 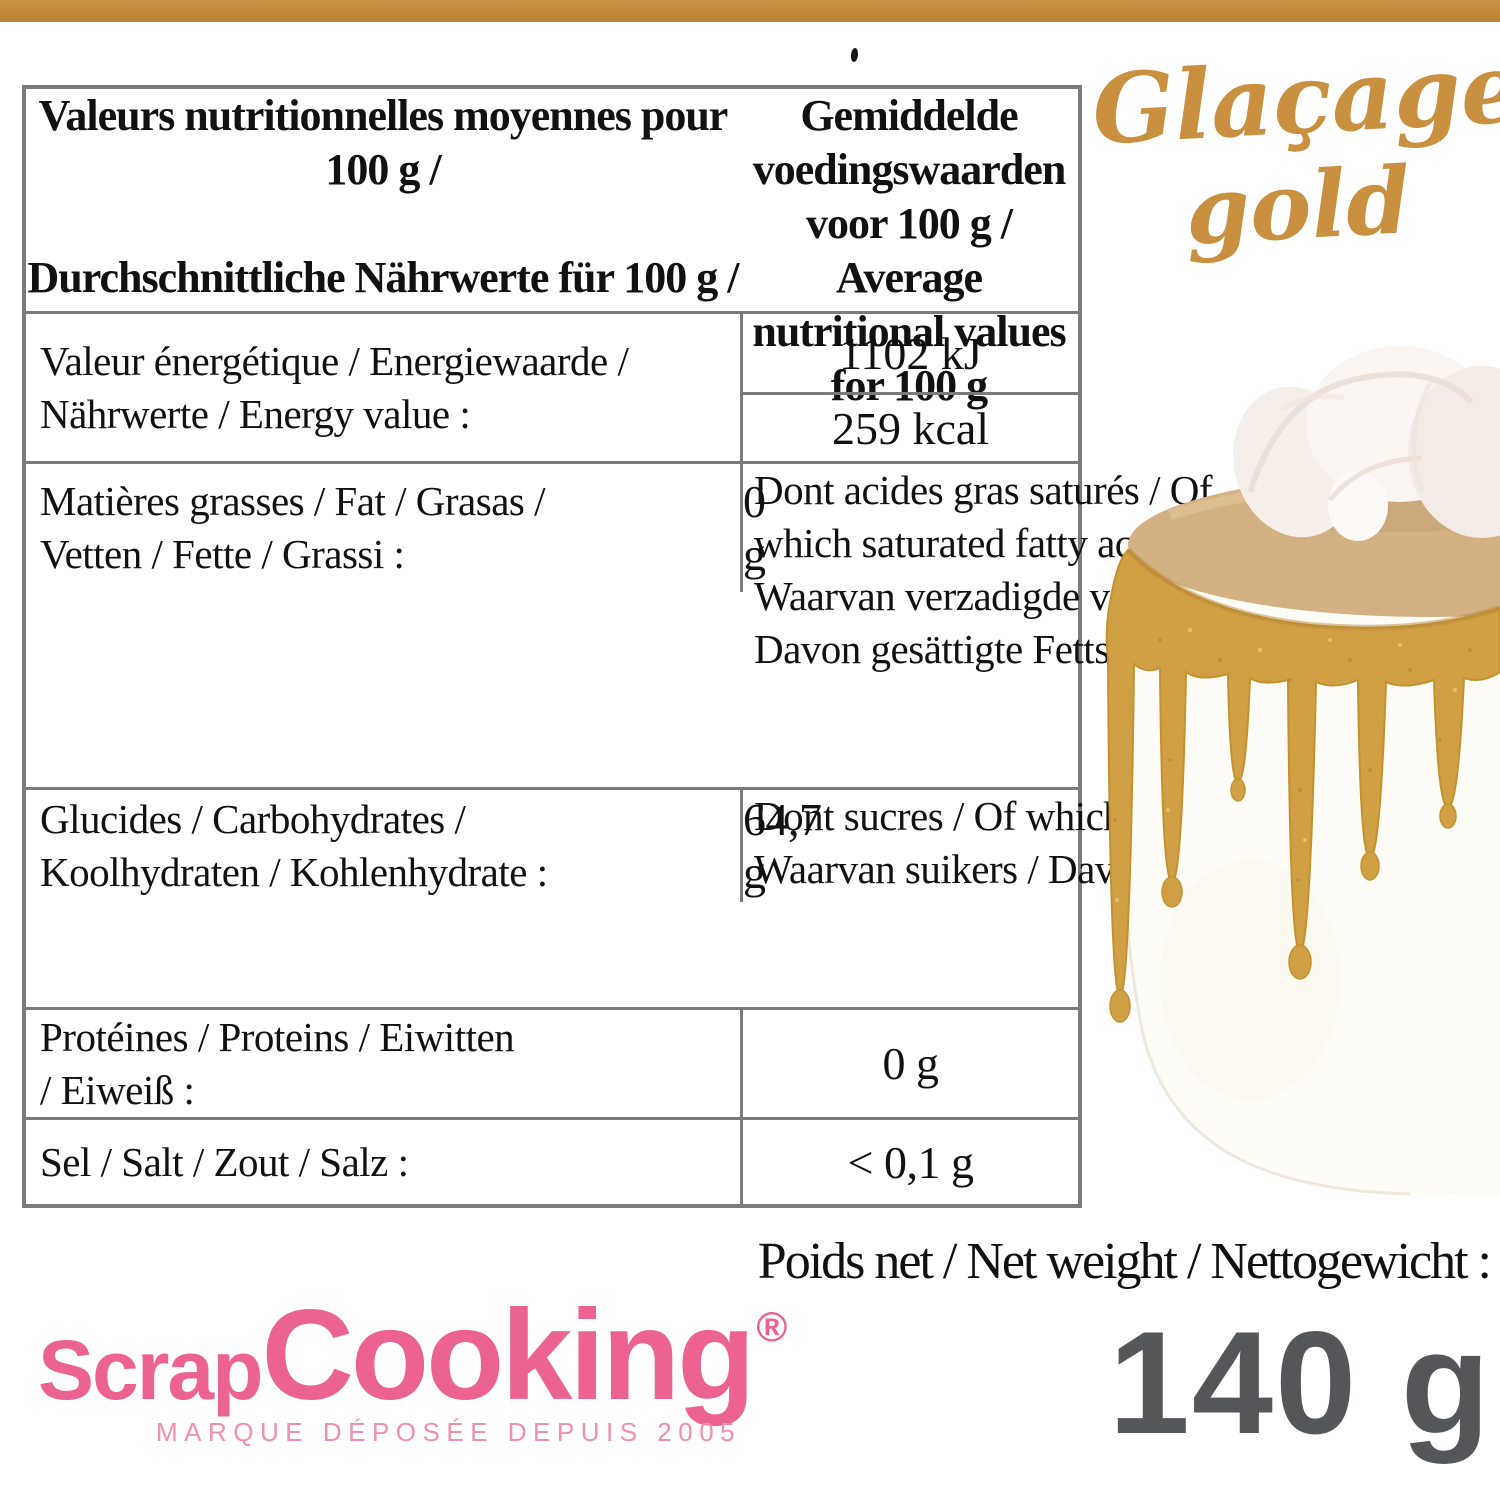 I want to click on header-line-de: Durchschnittliche Nährwerte für 100 g /, so click(x=383, y=277).